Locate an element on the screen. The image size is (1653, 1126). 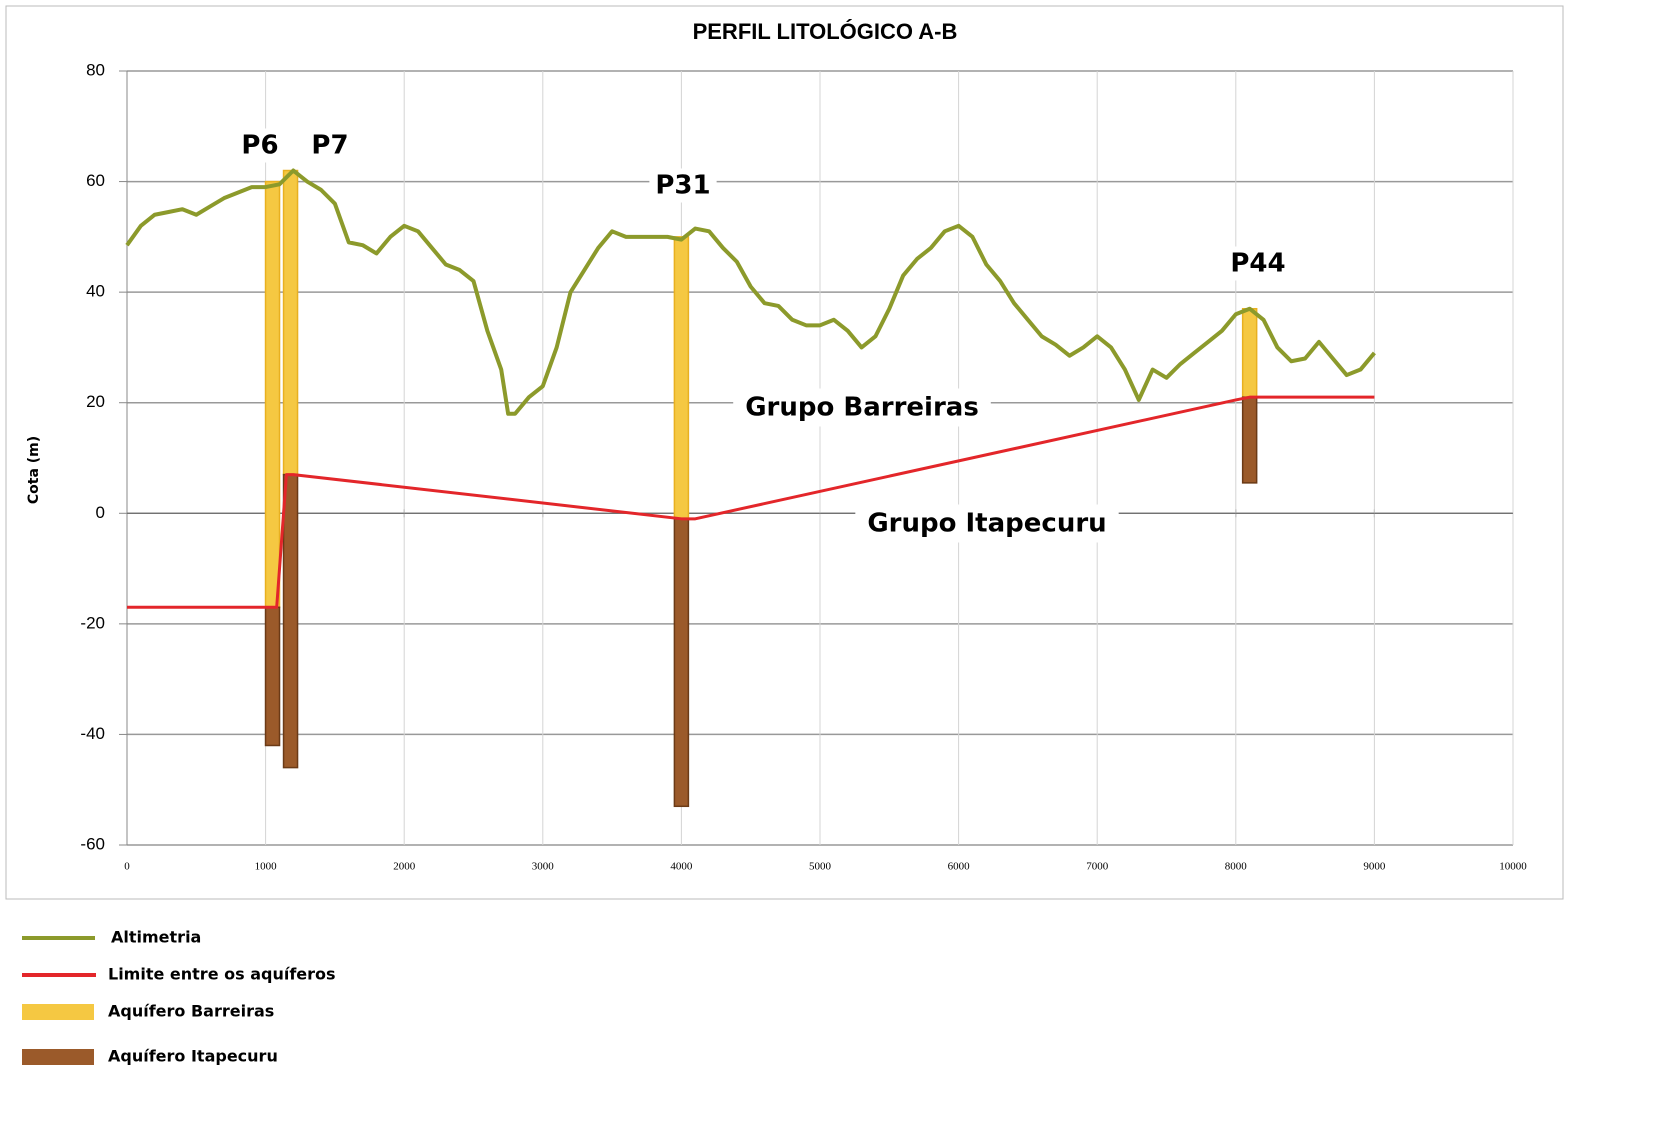
y-axis-label: Cota (m) is located at coordinates (34, 470).